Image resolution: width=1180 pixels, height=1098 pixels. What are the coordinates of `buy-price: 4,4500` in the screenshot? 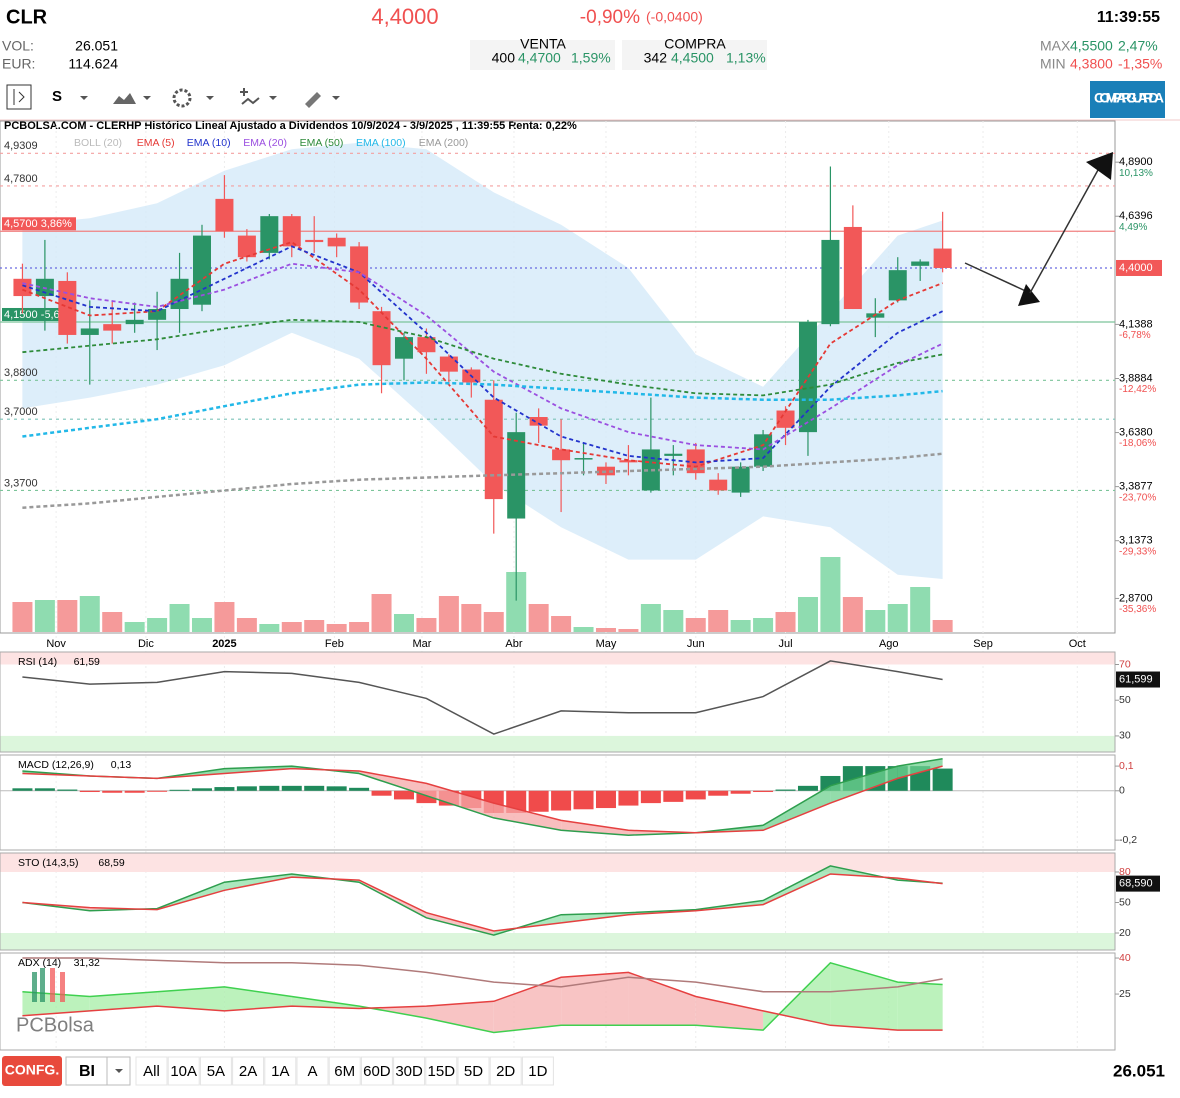 It's located at (692, 58).